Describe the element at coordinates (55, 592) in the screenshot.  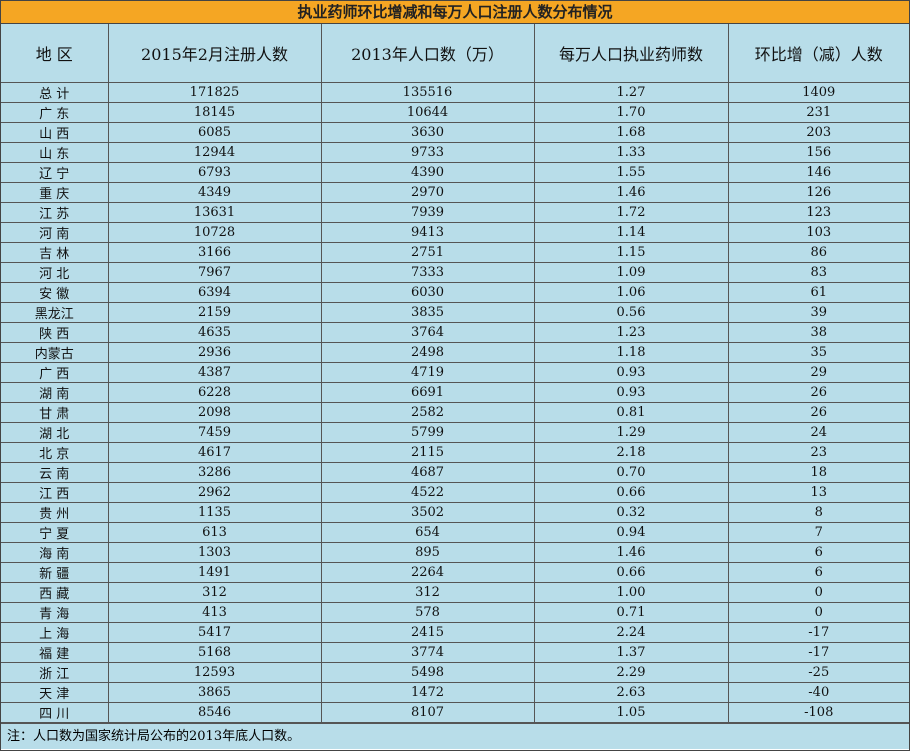
I see `region-cell: 西 藏` at that location.